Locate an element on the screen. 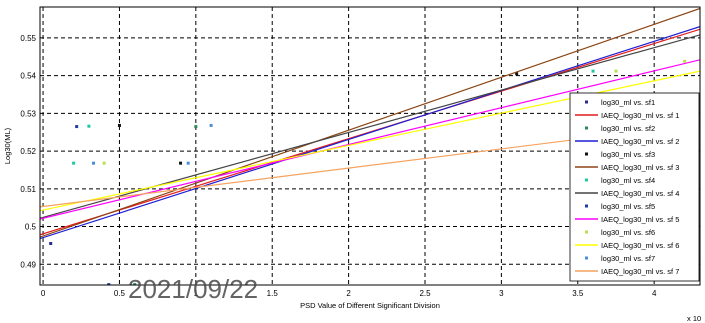  x-tick-label: 3 is located at coordinates (501, 293).